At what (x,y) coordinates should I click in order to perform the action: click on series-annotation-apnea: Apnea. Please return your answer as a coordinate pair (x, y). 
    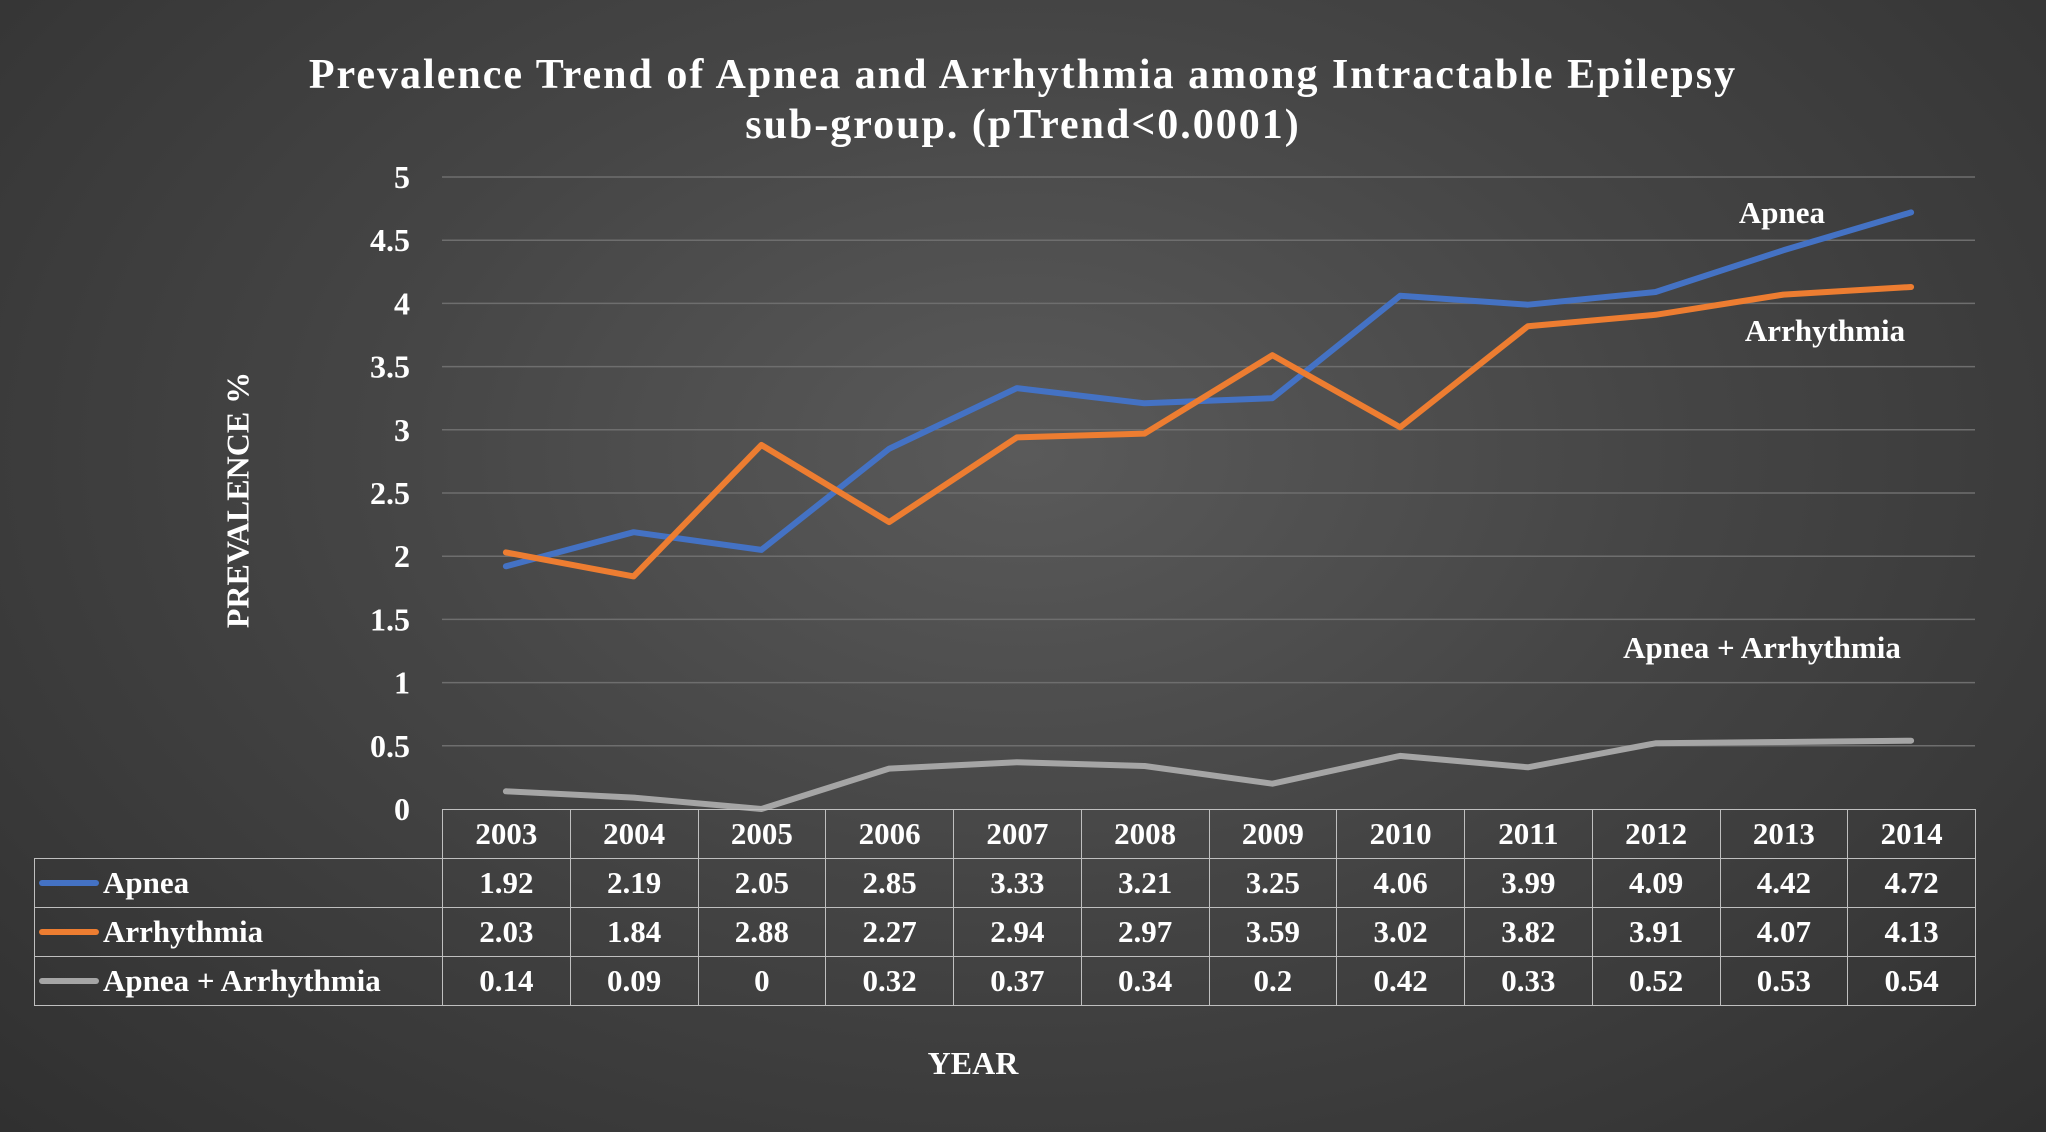
    Looking at the image, I should click on (1782, 212).